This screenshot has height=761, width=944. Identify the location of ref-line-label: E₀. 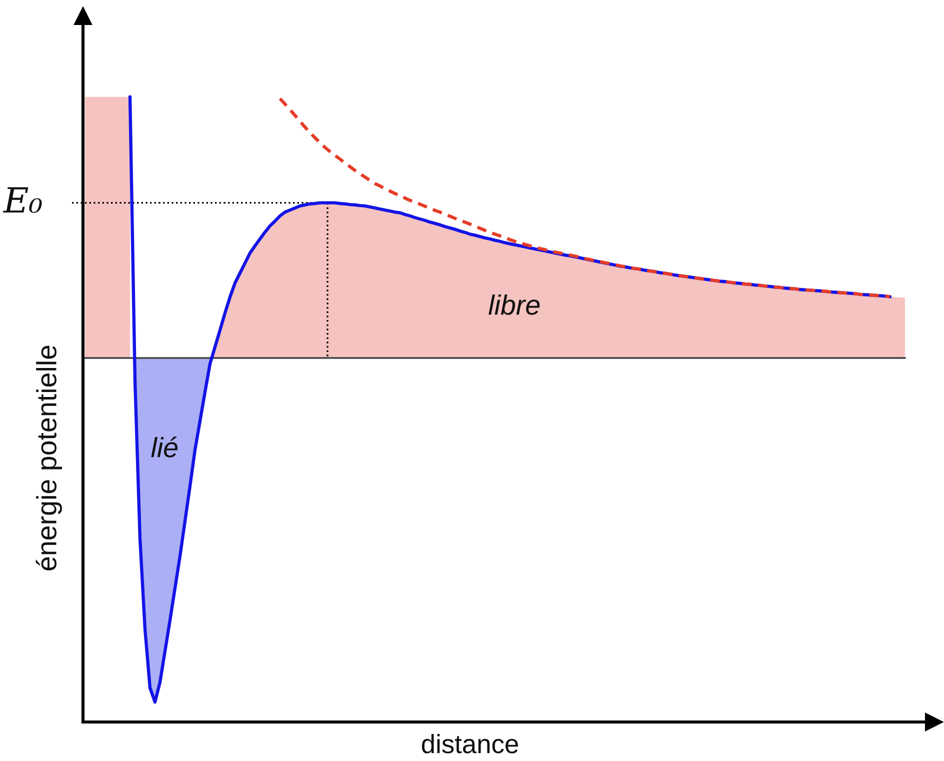
(22, 200).